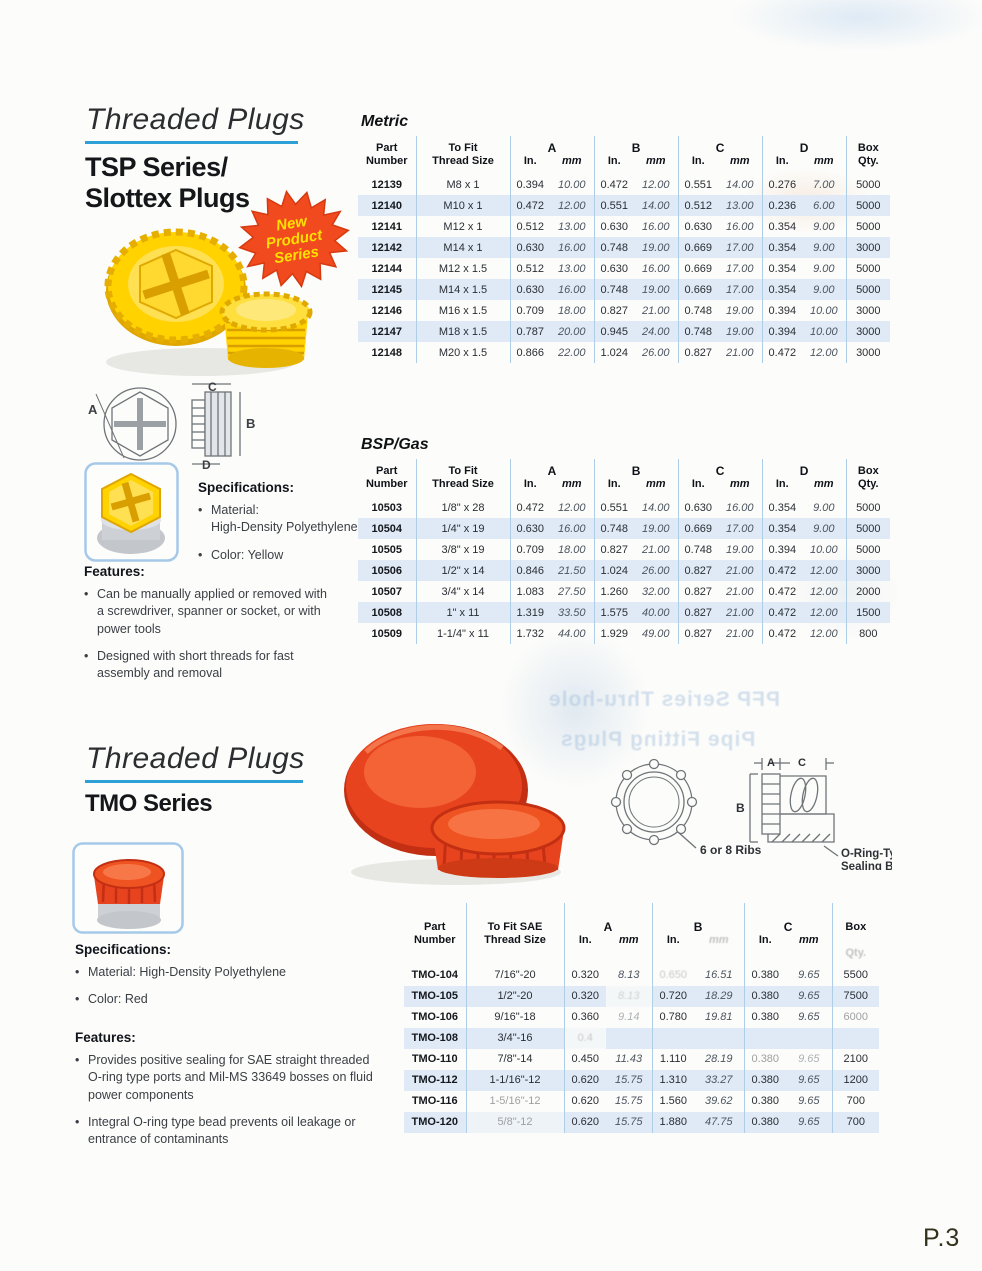 Image resolution: width=982 pixels, height=1271 pixels. What do you see at coordinates (387, 571) in the screenshot?
I see `cell-part: 10506` at bounding box center [387, 571].